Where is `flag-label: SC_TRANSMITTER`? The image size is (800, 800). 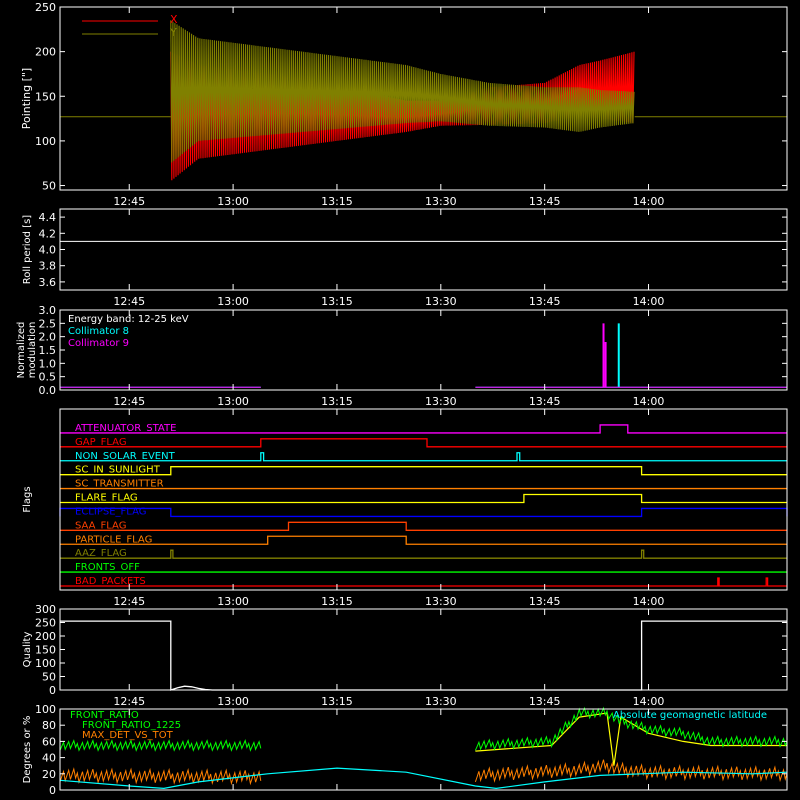 flag-label: SC_TRANSMITTER is located at coordinates (119, 484).